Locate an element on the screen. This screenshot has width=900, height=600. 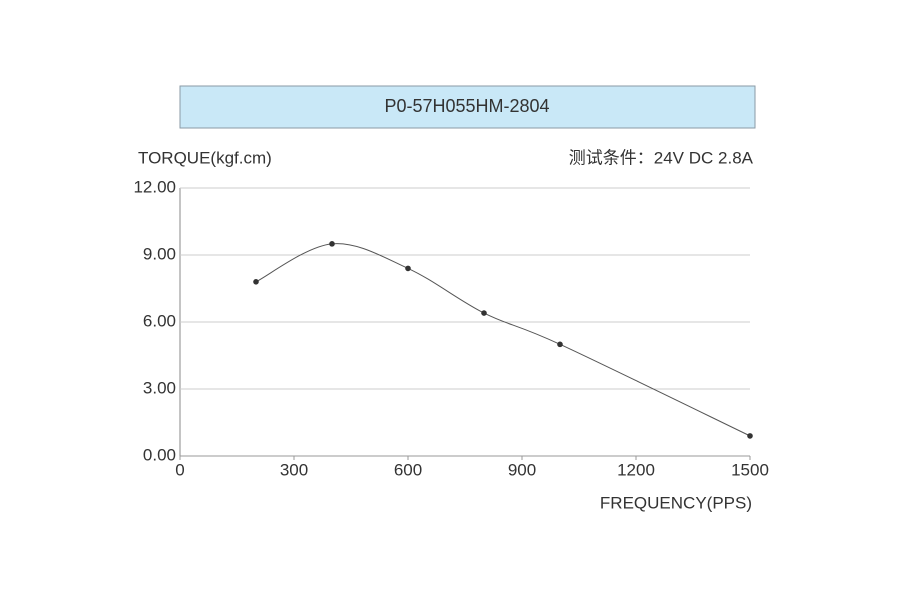
y-axis-label: TORQUE(kgf.cm) is located at coordinates (205, 157).